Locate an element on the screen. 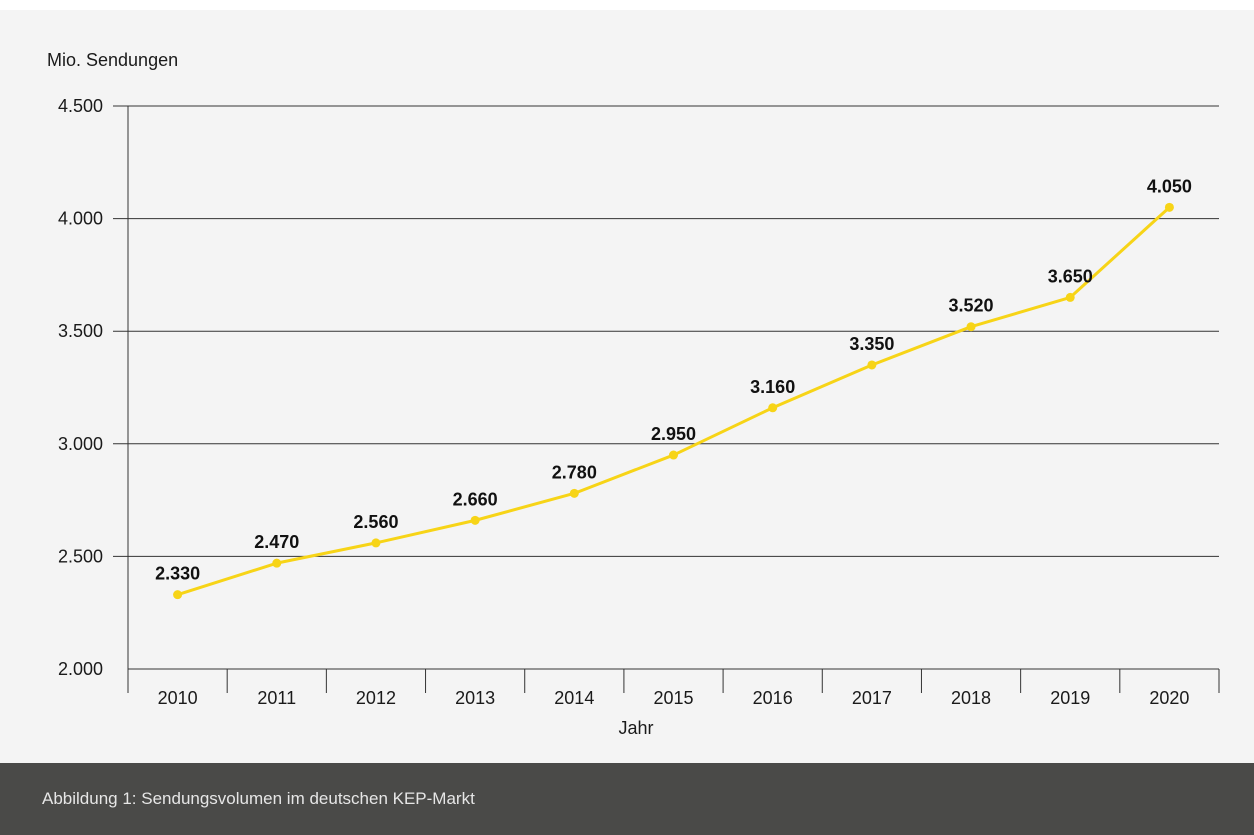 This screenshot has width=1254, height=835. x-tick-label: 2012 is located at coordinates (376, 698).